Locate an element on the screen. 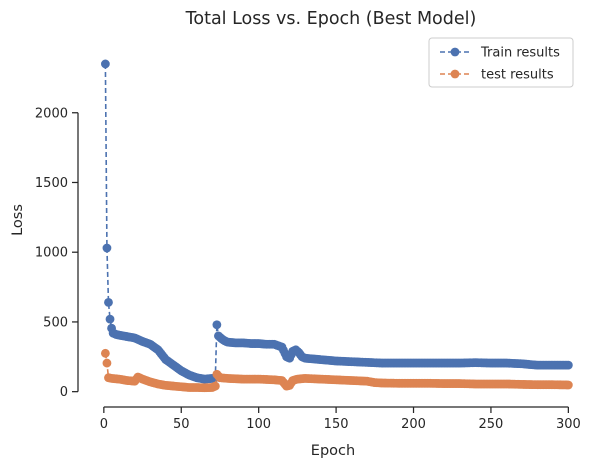 The width and height of the screenshot is (590, 467). legend-marker-train-results is located at coordinates (455, 52).